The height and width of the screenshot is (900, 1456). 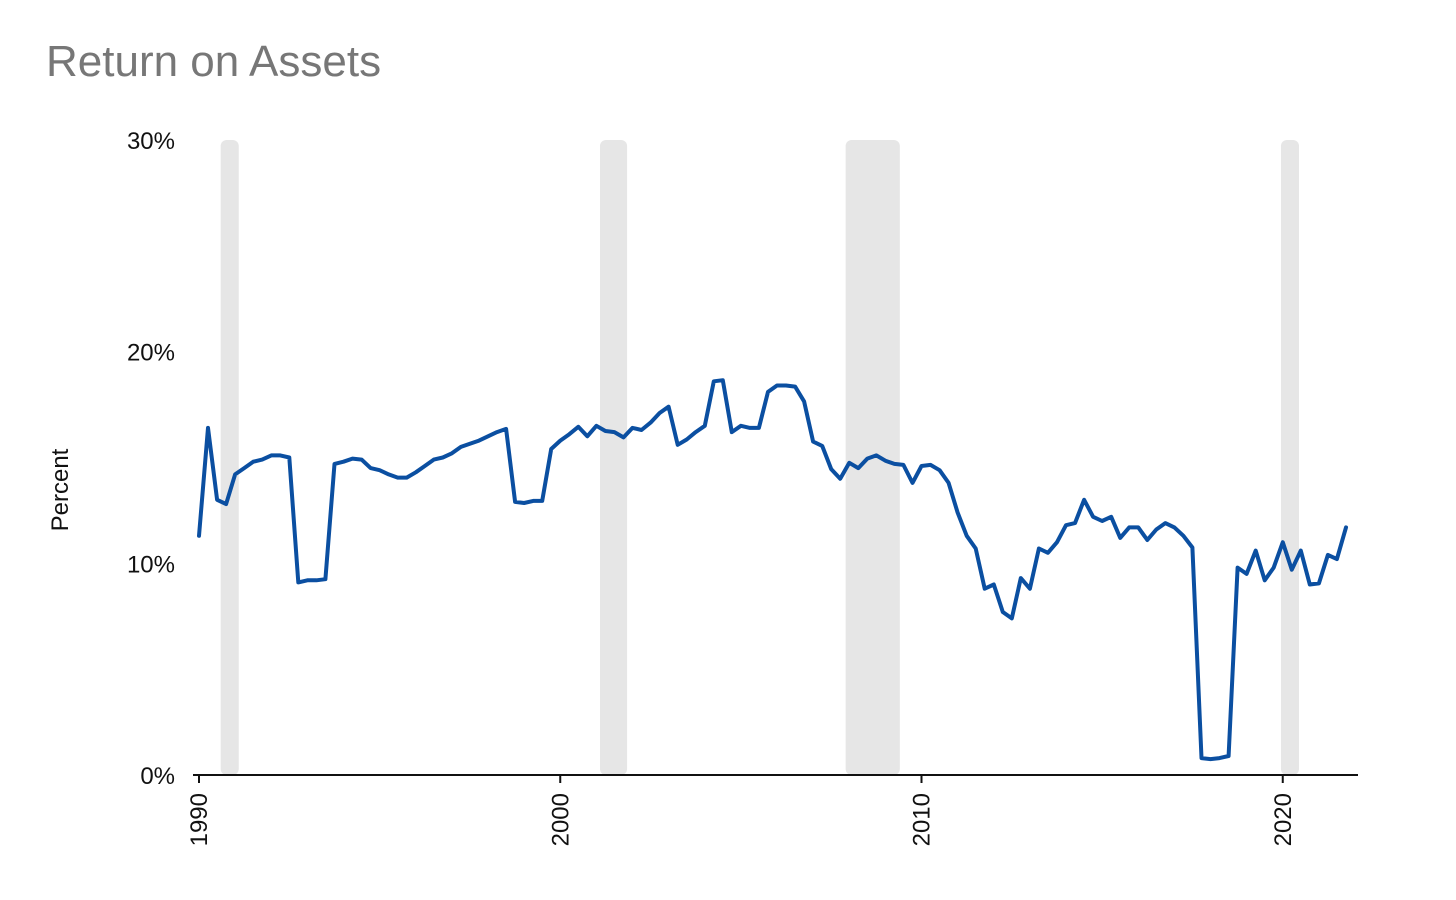 What do you see at coordinates (1283, 819) in the screenshot?
I see `x-tick-label: 2020` at bounding box center [1283, 819].